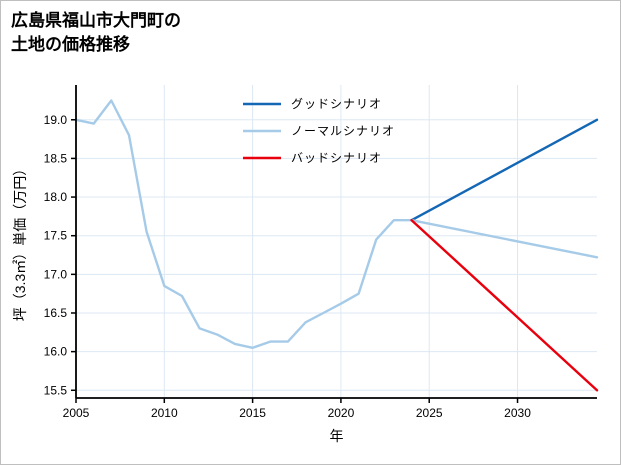  I want to click on x-tick-label: 2010, so click(164, 413).